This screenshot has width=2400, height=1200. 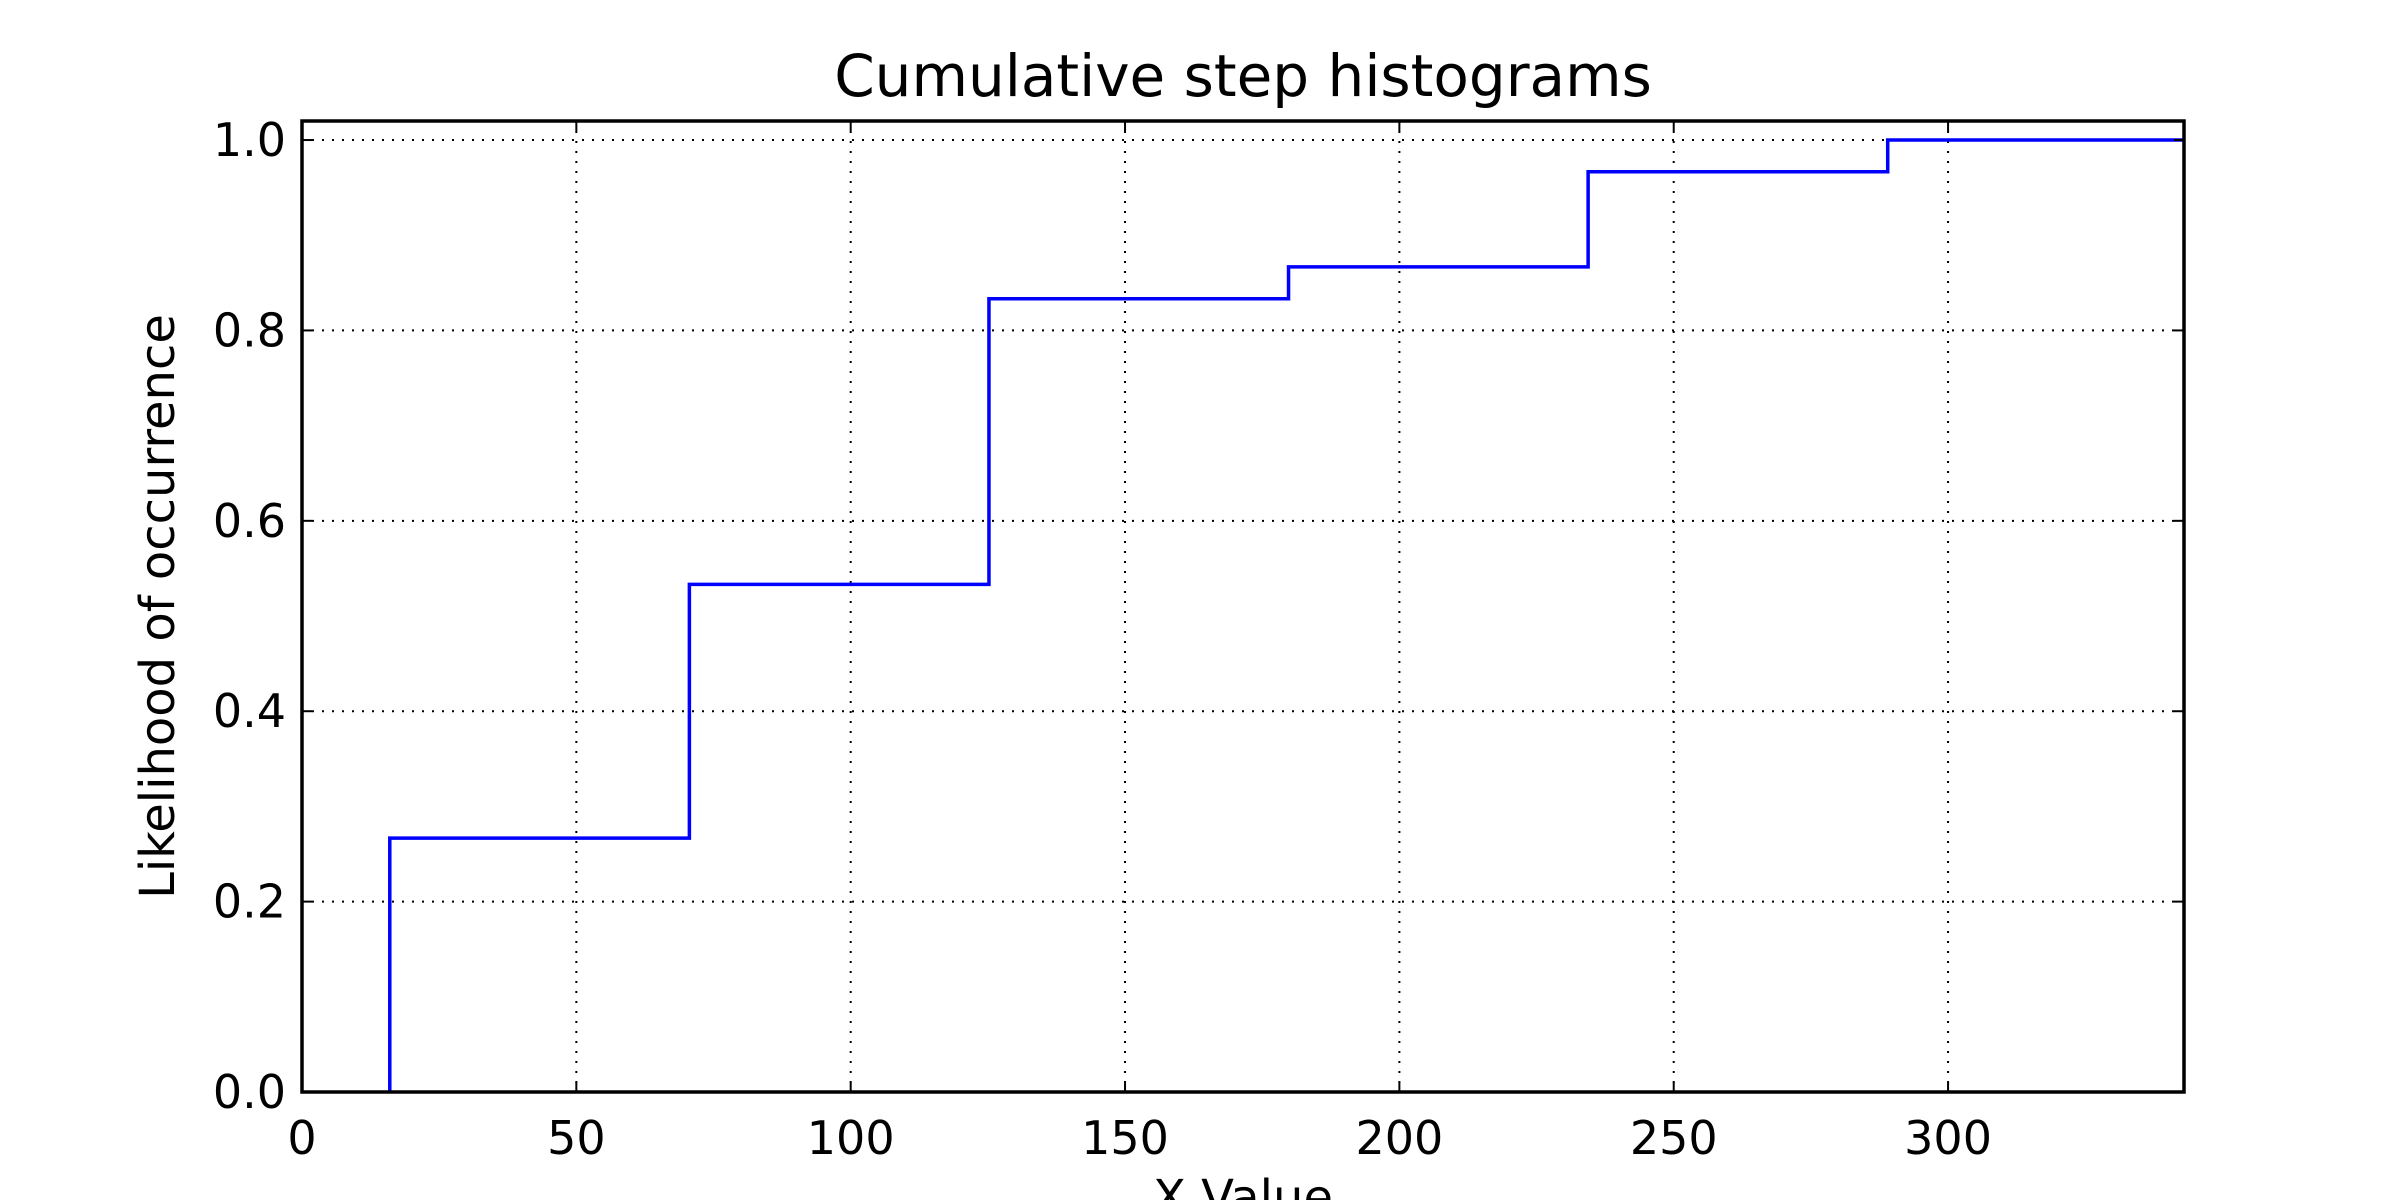 I want to click on x-tick-label: 100, so click(x=851, y=1138).